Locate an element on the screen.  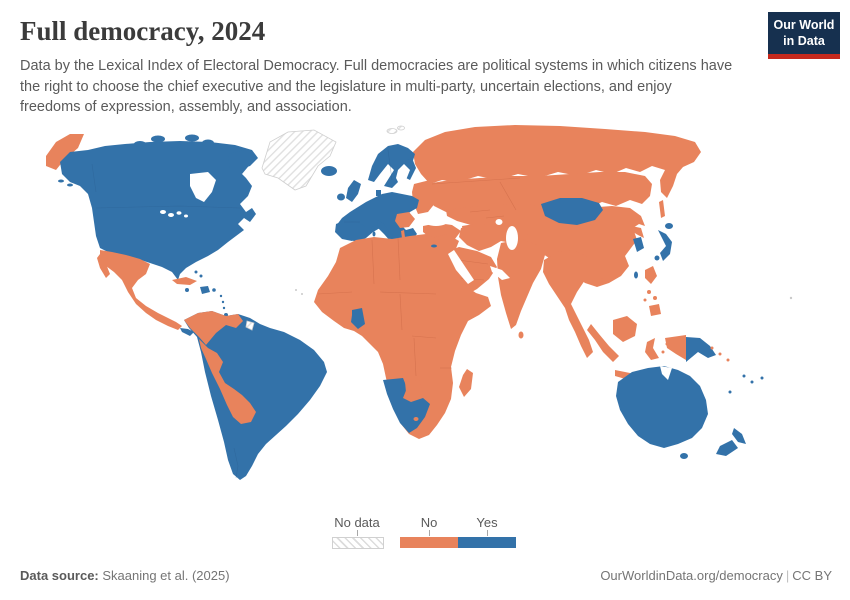
region-oceania is located at coordinates (690, 398).